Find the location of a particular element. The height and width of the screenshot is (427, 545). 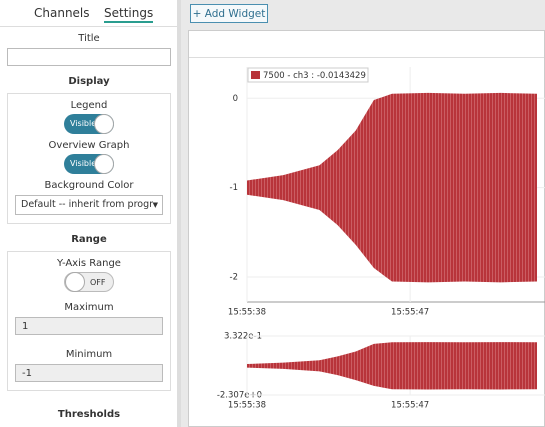

heading: Display is located at coordinates (89, 81).